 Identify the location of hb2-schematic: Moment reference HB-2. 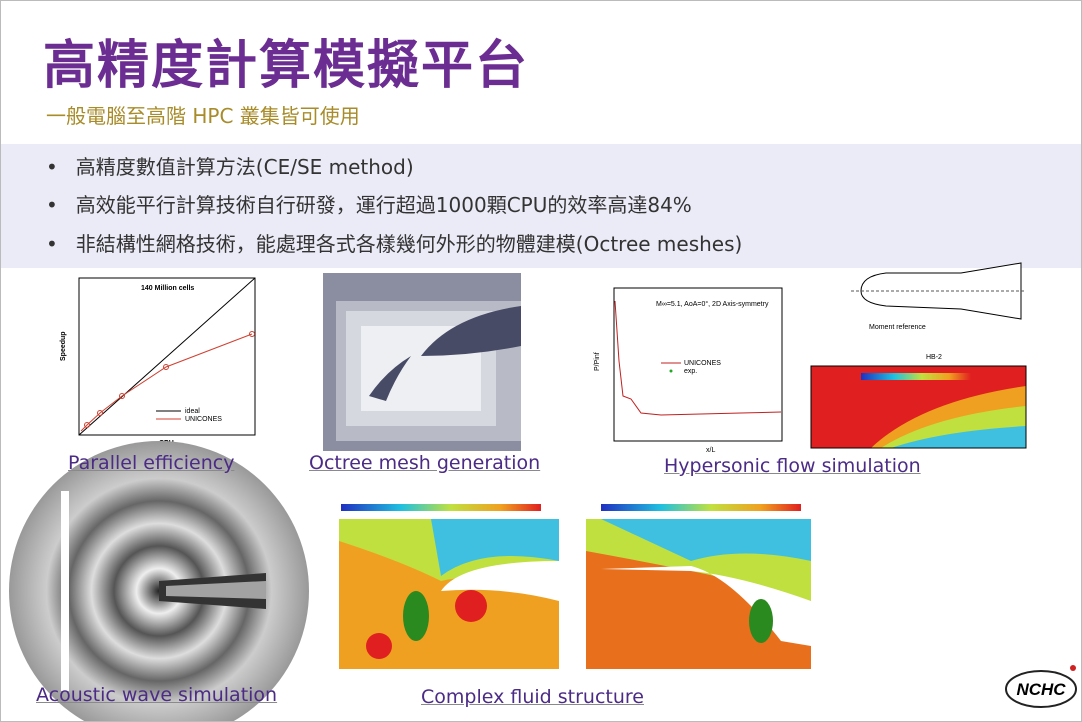
(938, 311).